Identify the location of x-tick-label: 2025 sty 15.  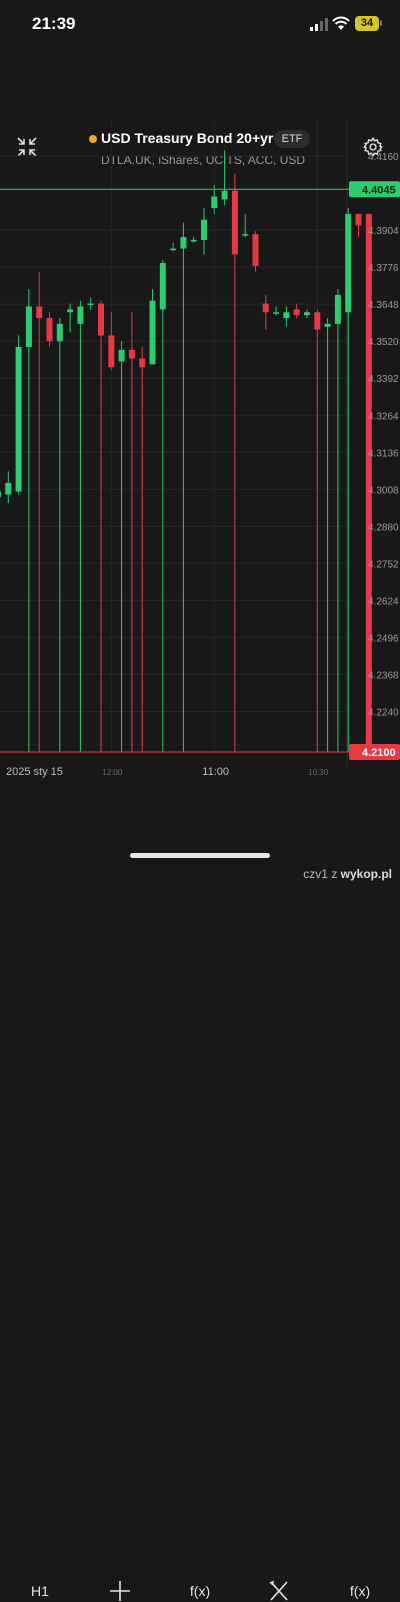
(34, 772).